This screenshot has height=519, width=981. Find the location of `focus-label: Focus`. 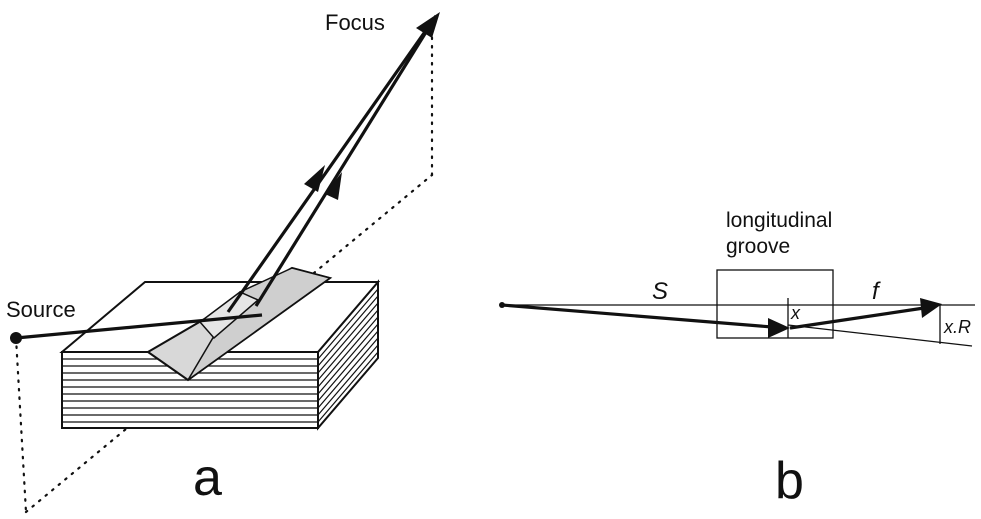

focus-label: Focus is located at coordinates (355, 22).